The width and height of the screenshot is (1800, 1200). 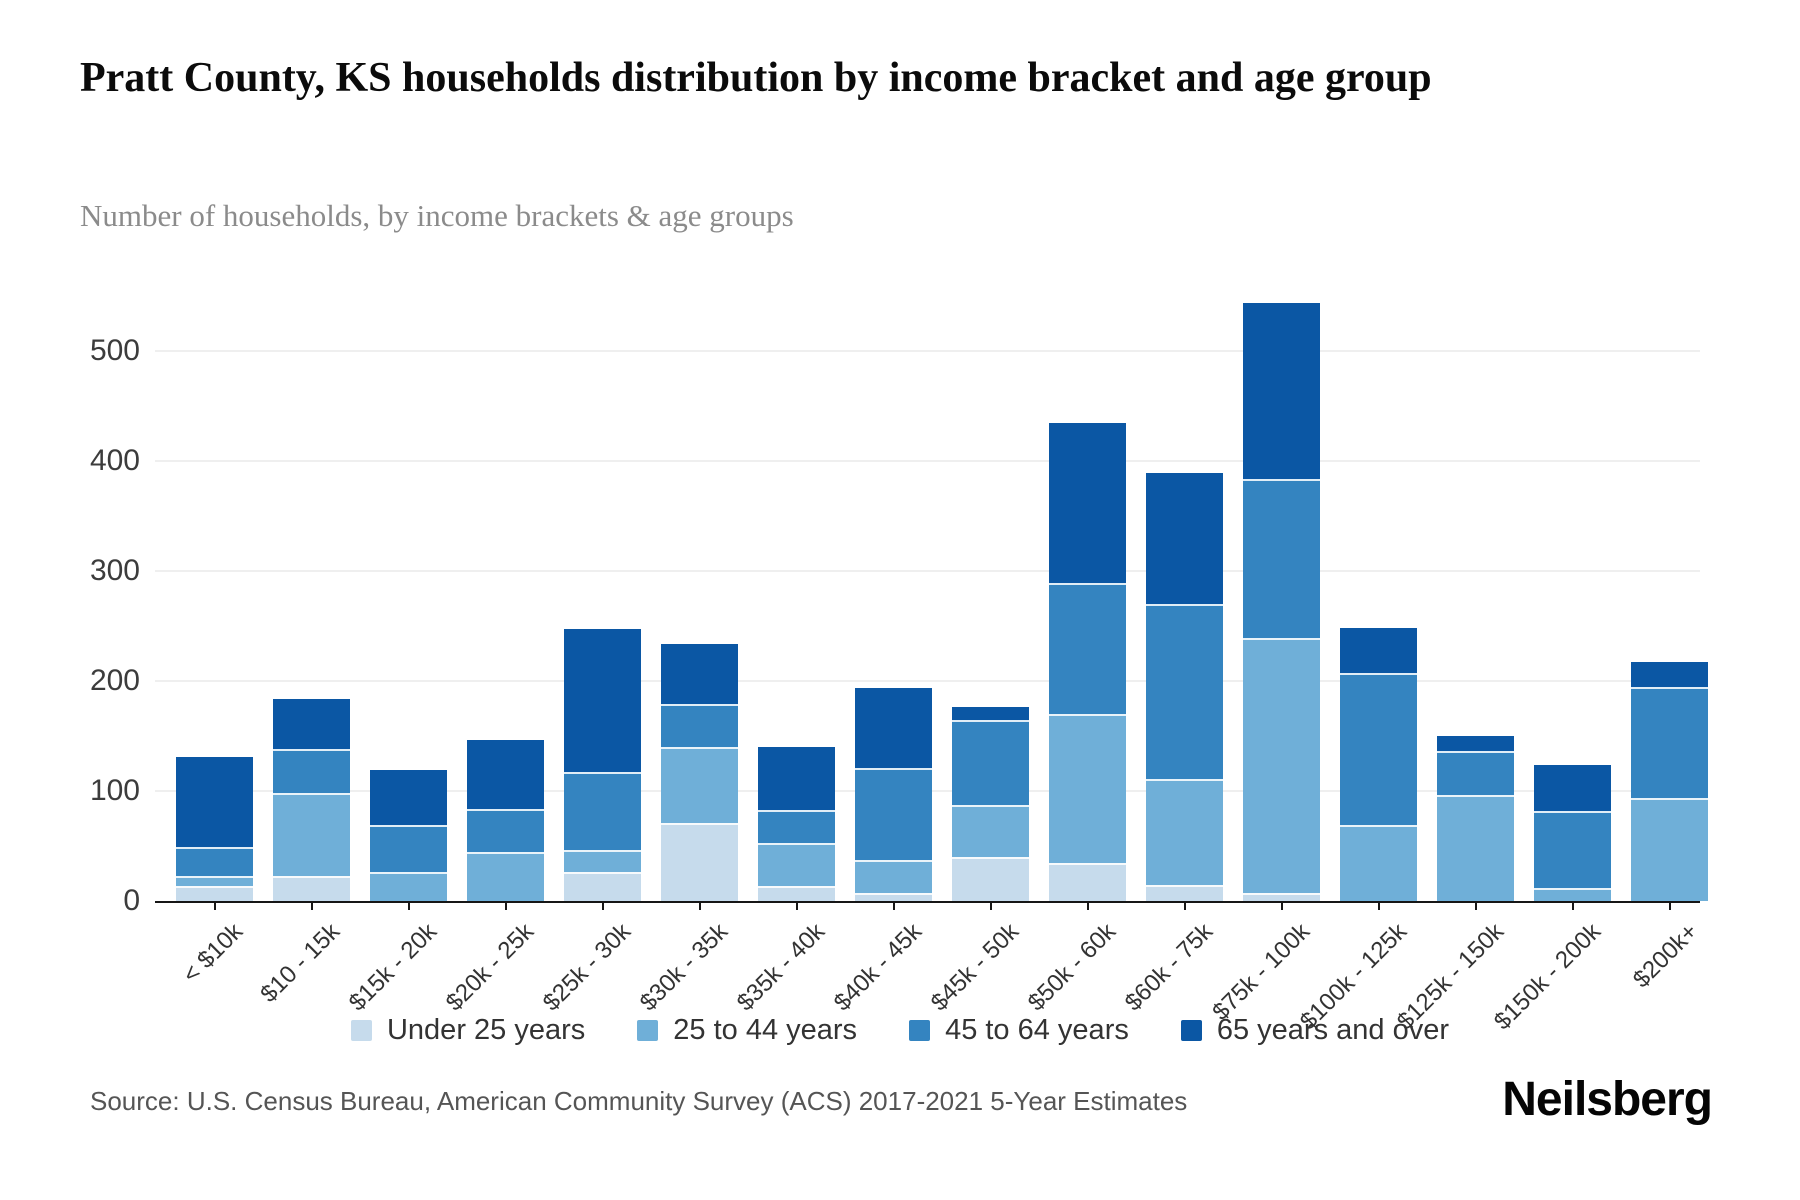 I want to click on bar-$100k - 125k, so click(x=1378, y=450).